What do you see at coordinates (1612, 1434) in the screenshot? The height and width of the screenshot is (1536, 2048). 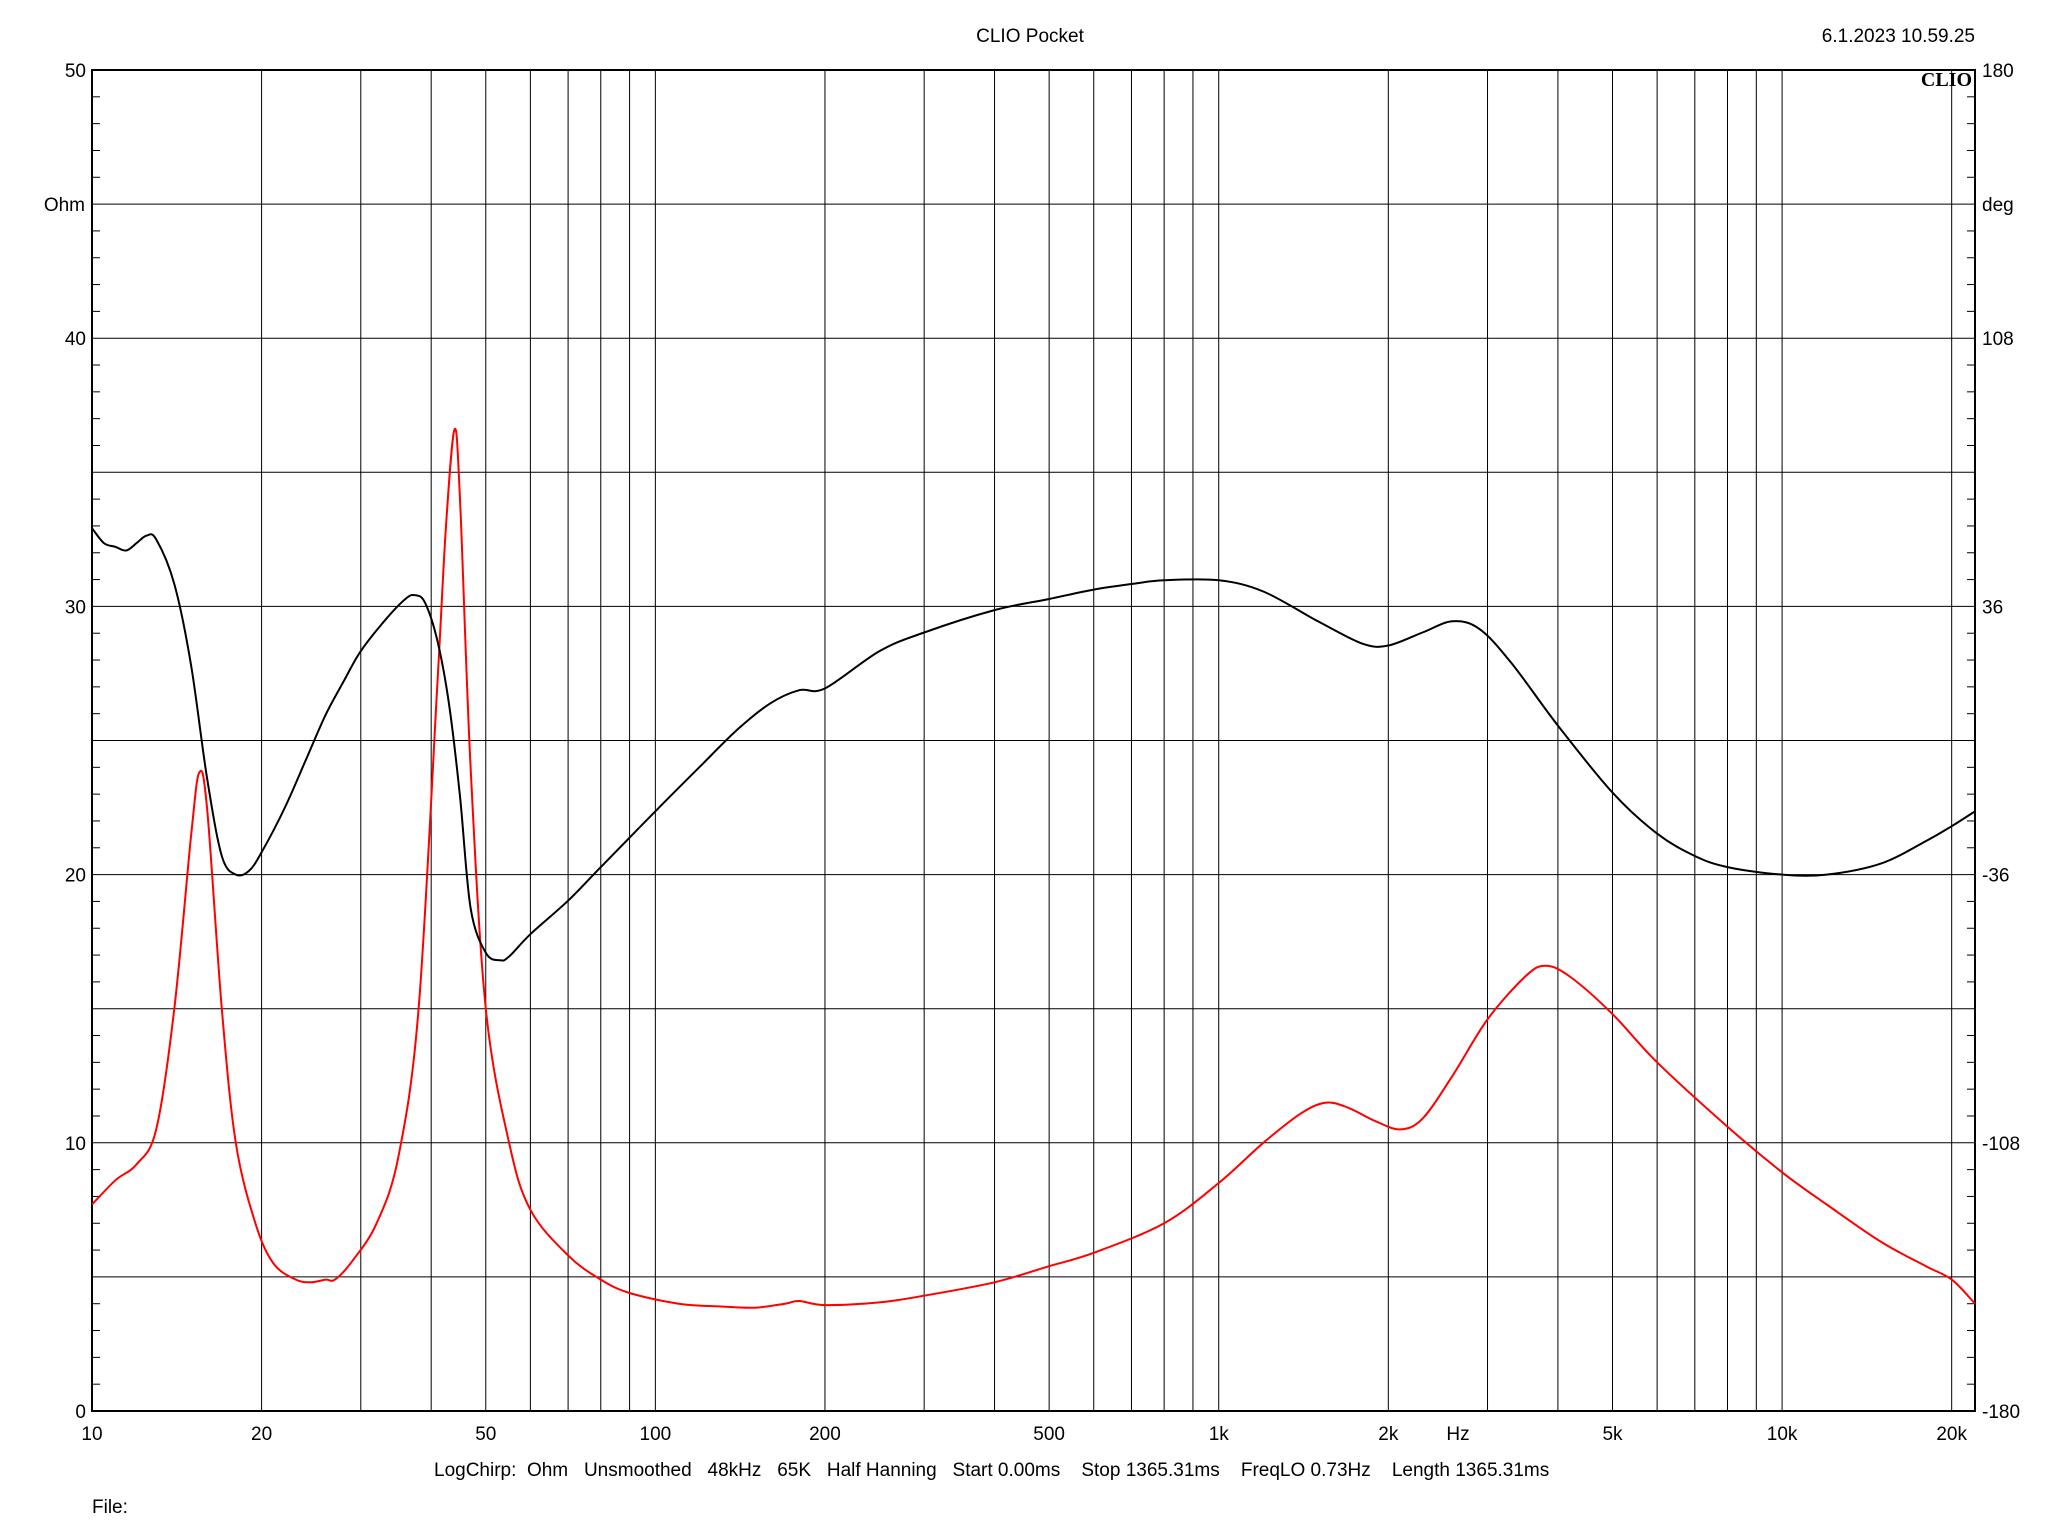 I see `x-tick-label: 5k` at bounding box center [1612, 1434].